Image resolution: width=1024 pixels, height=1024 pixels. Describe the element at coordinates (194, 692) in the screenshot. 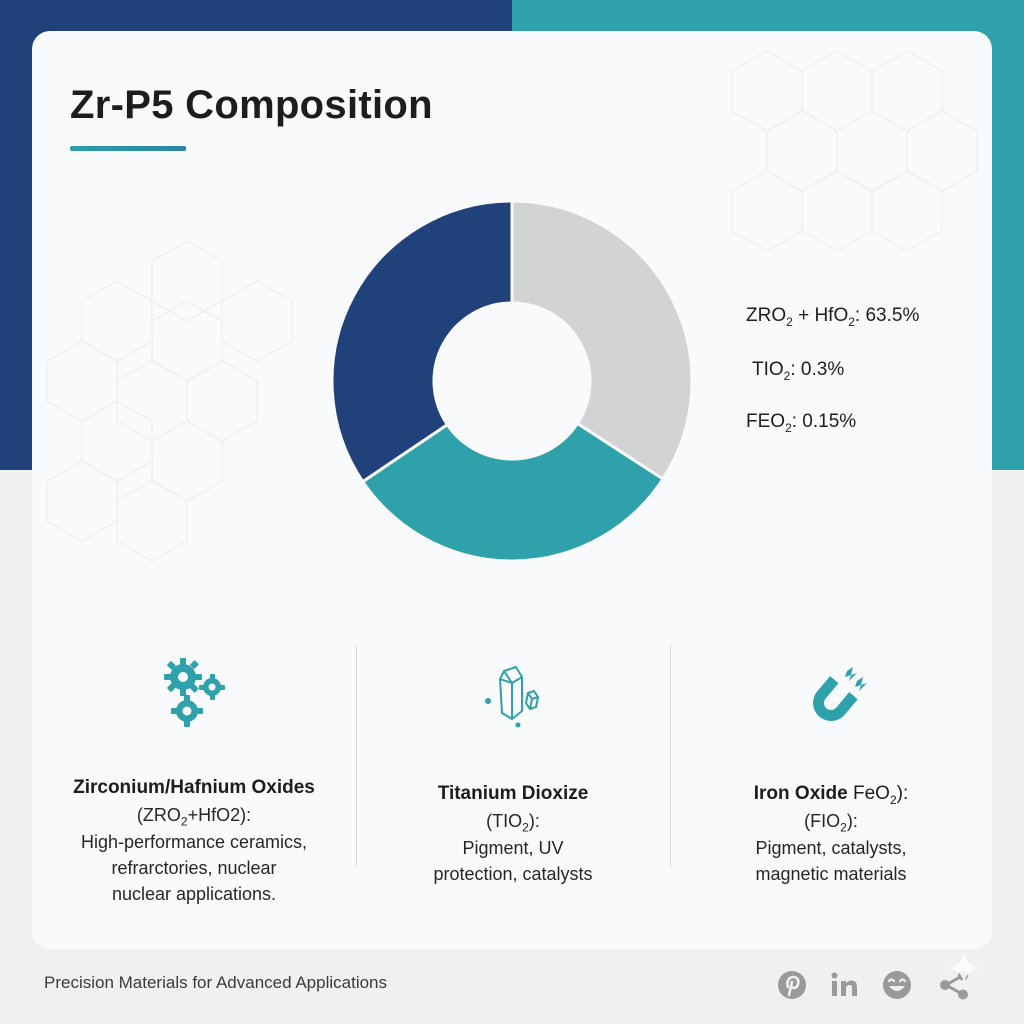

I see `gears-icon` at that location.